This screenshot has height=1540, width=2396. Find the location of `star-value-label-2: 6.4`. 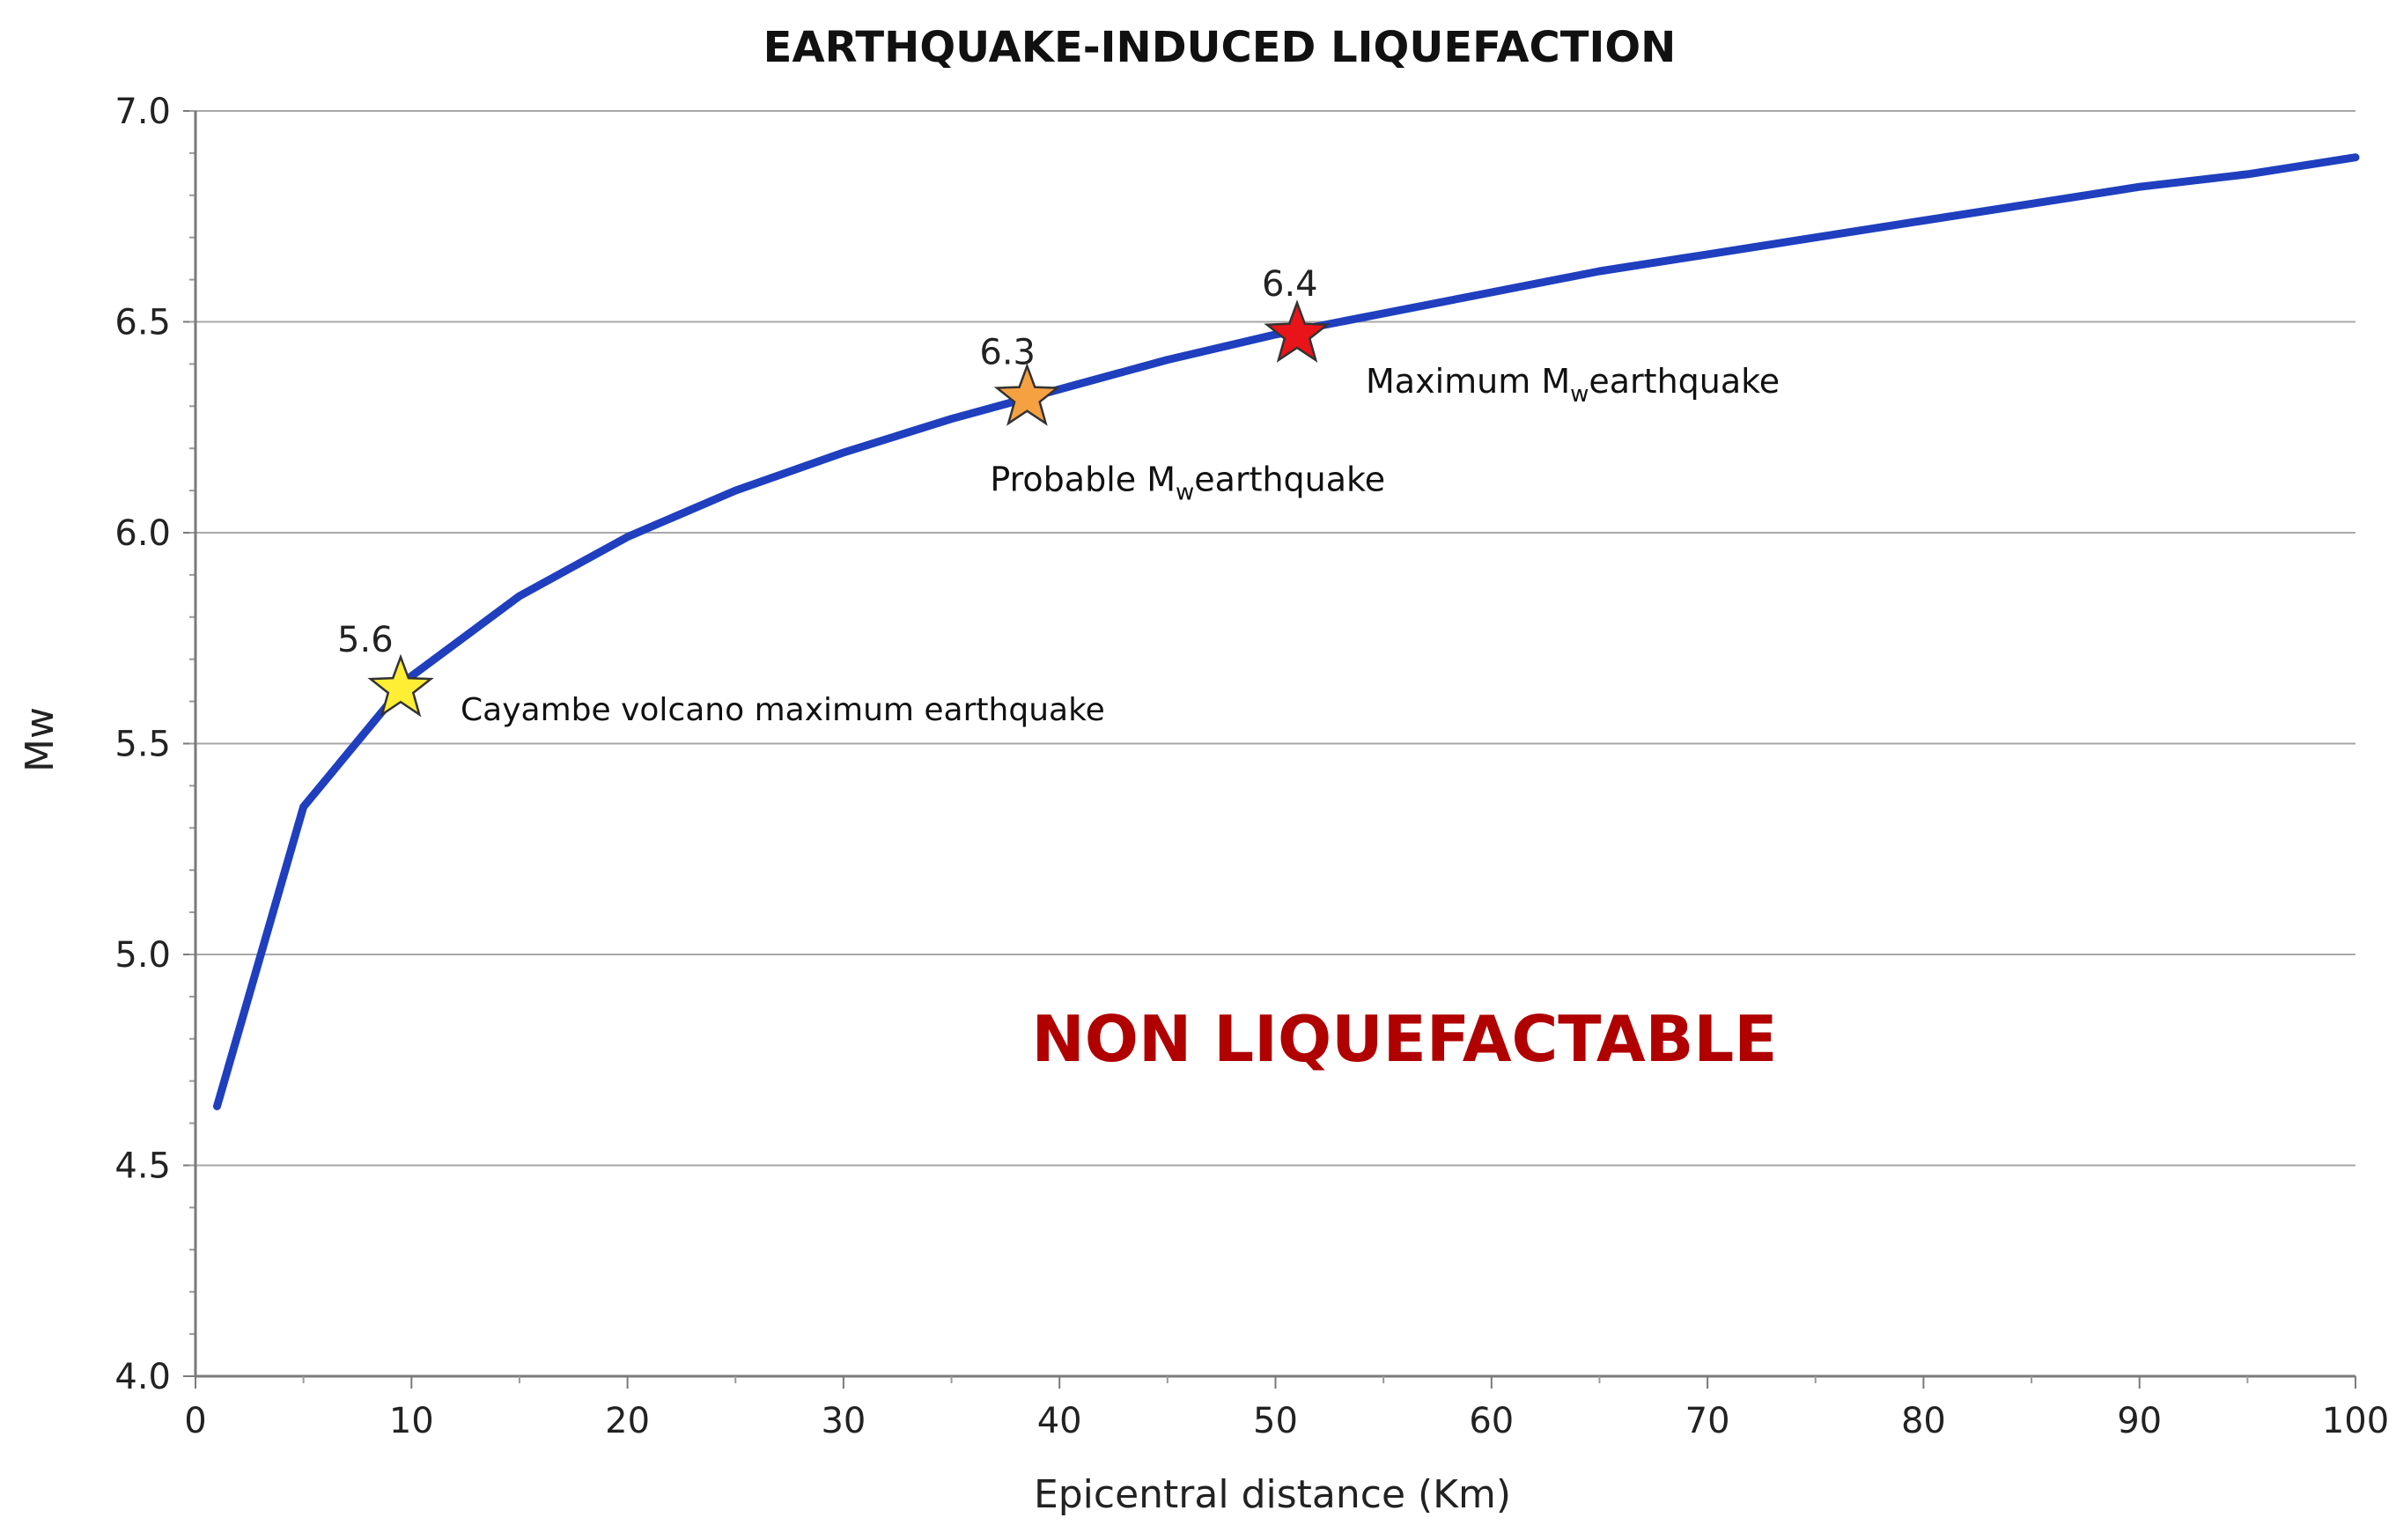

star-value-label-2: 6.4 is located at coordinates (1290, 284).